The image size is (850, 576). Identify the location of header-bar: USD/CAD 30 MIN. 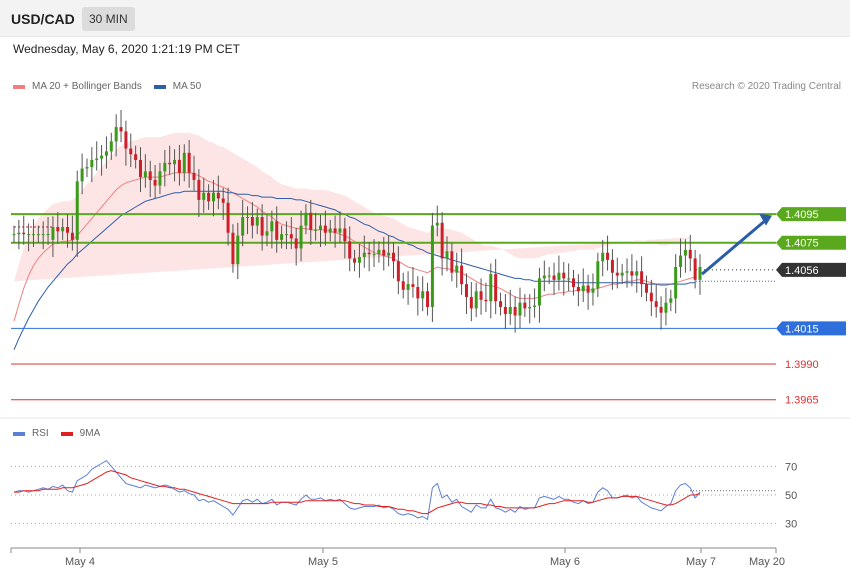
(425, 18).